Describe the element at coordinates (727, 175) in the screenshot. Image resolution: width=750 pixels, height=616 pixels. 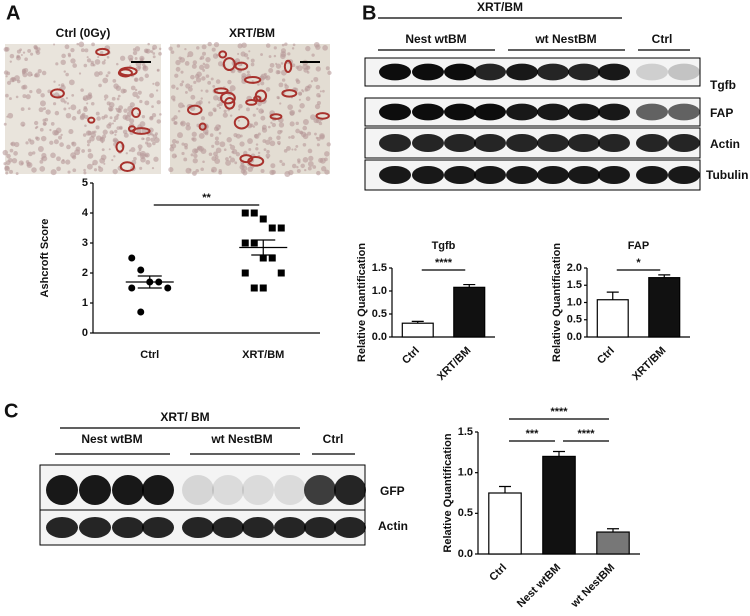
I see `blot-row-label: Tubulin` at that location.